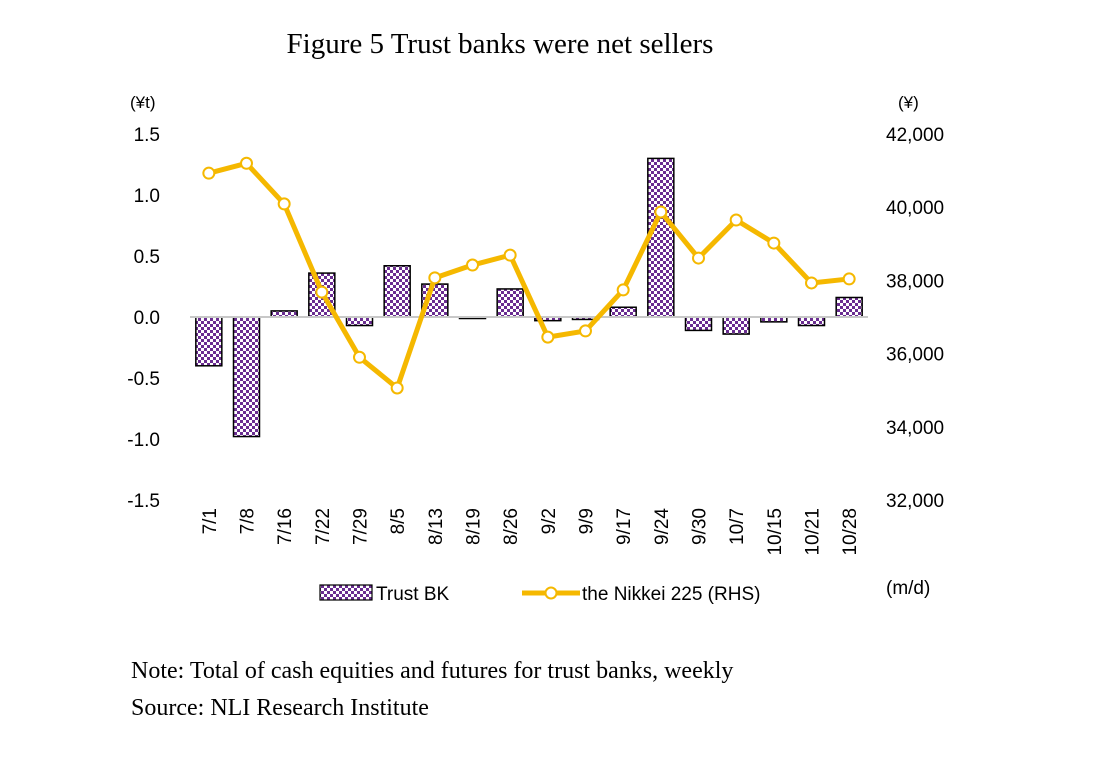 The width and height of the screenshot is (1113, 761). I want to click on left-tick-label: 0.5, so click(147, 257).